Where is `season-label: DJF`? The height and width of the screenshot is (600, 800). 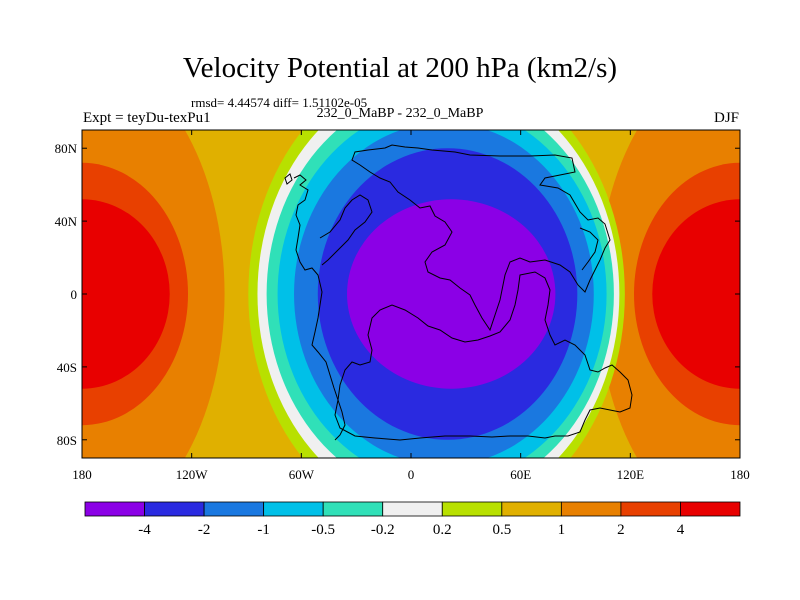 season-label: DJF is located at coordinates (726, 118).